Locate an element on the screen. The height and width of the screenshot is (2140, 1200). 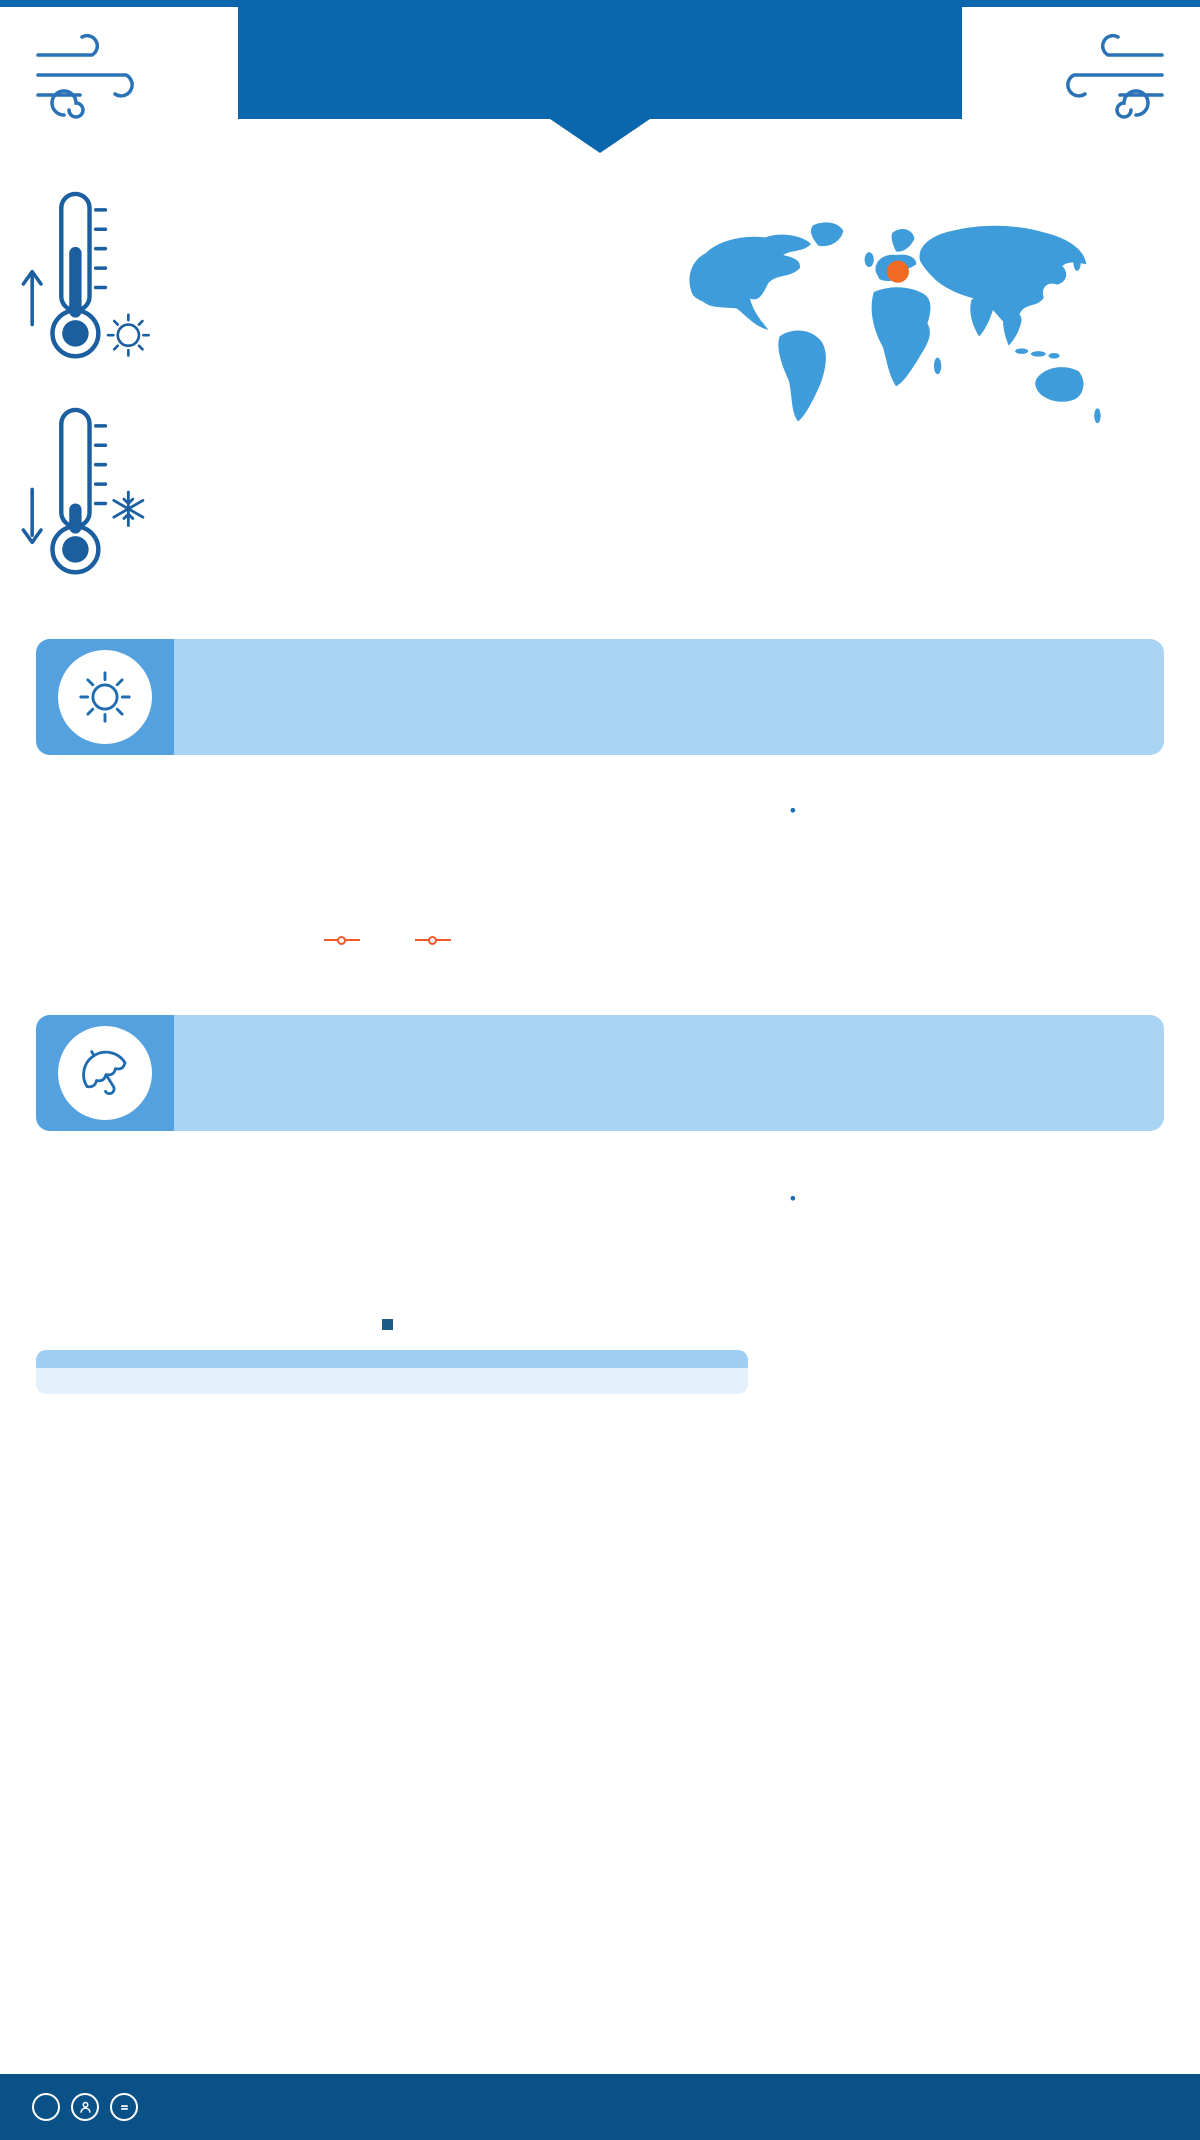
no-derivatives-icon is located at coordinates (124, 2107).